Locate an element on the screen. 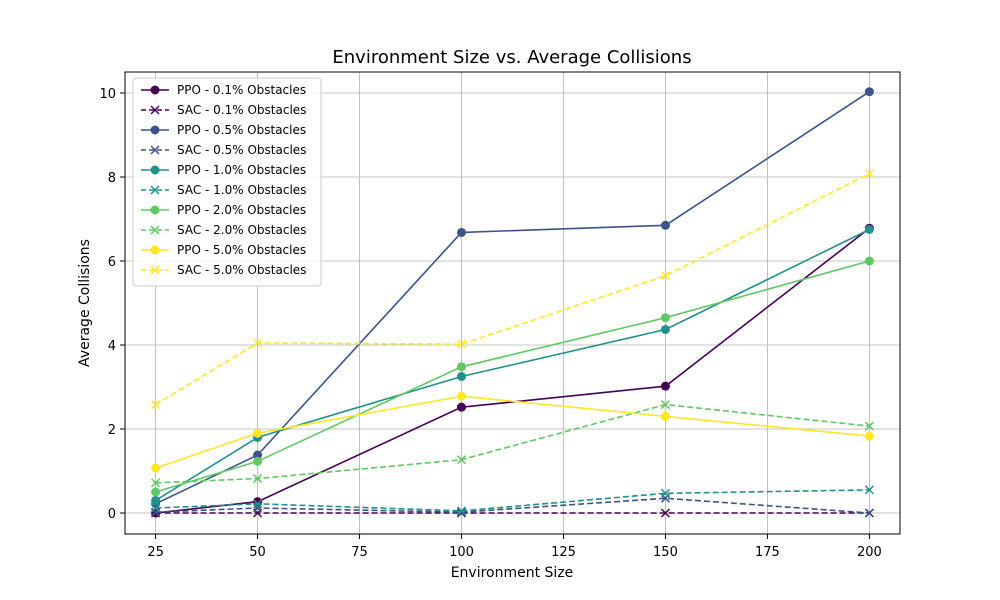 Image resolution: width=1000 pixels, height=600 pixels. x-tick-label: 75 is located at coordinates (359, 552).